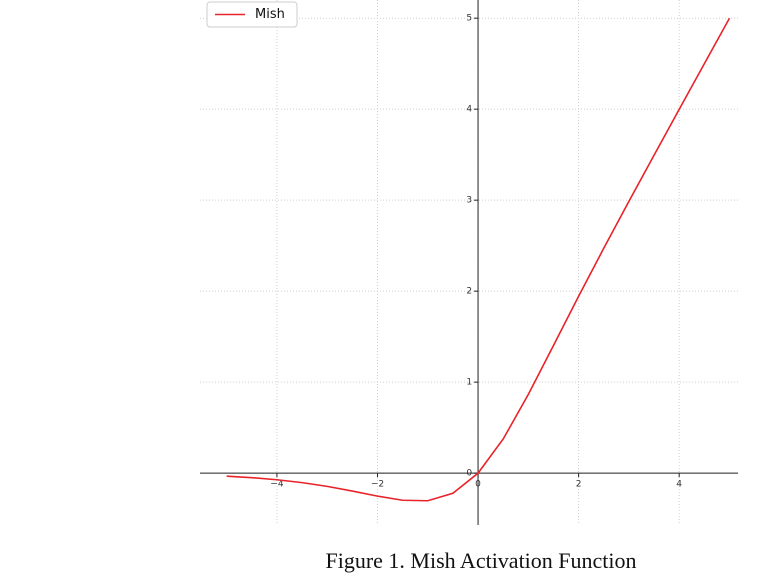 This screenshot has width=771, height=582. I want to click on y-tick-label: 5, so click(469, 19).